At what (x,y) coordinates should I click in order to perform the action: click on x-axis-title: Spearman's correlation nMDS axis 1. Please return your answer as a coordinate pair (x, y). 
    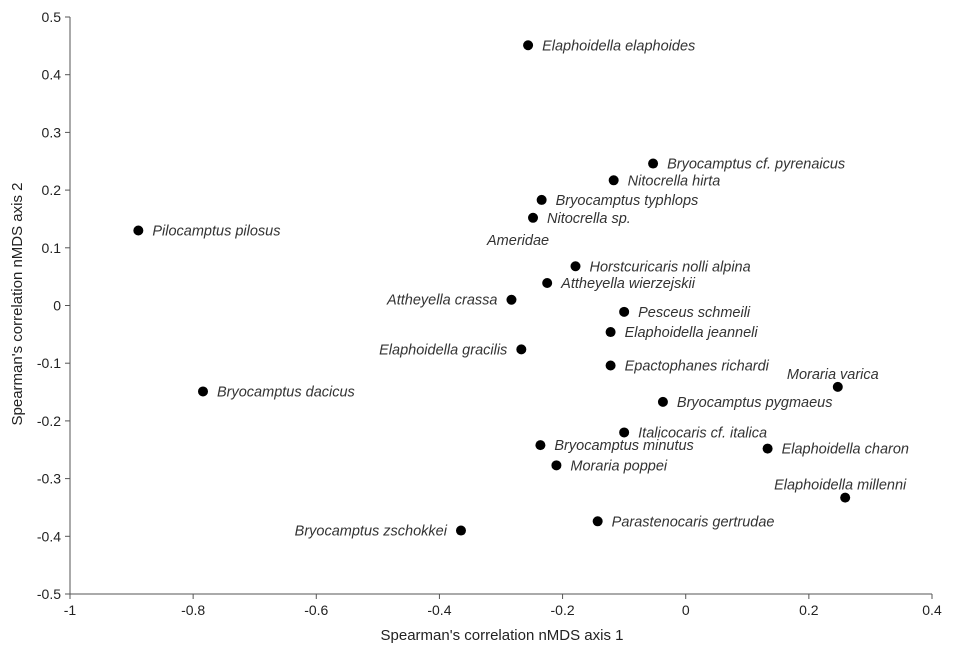
    Looking at the image, I should click on (502, 635).